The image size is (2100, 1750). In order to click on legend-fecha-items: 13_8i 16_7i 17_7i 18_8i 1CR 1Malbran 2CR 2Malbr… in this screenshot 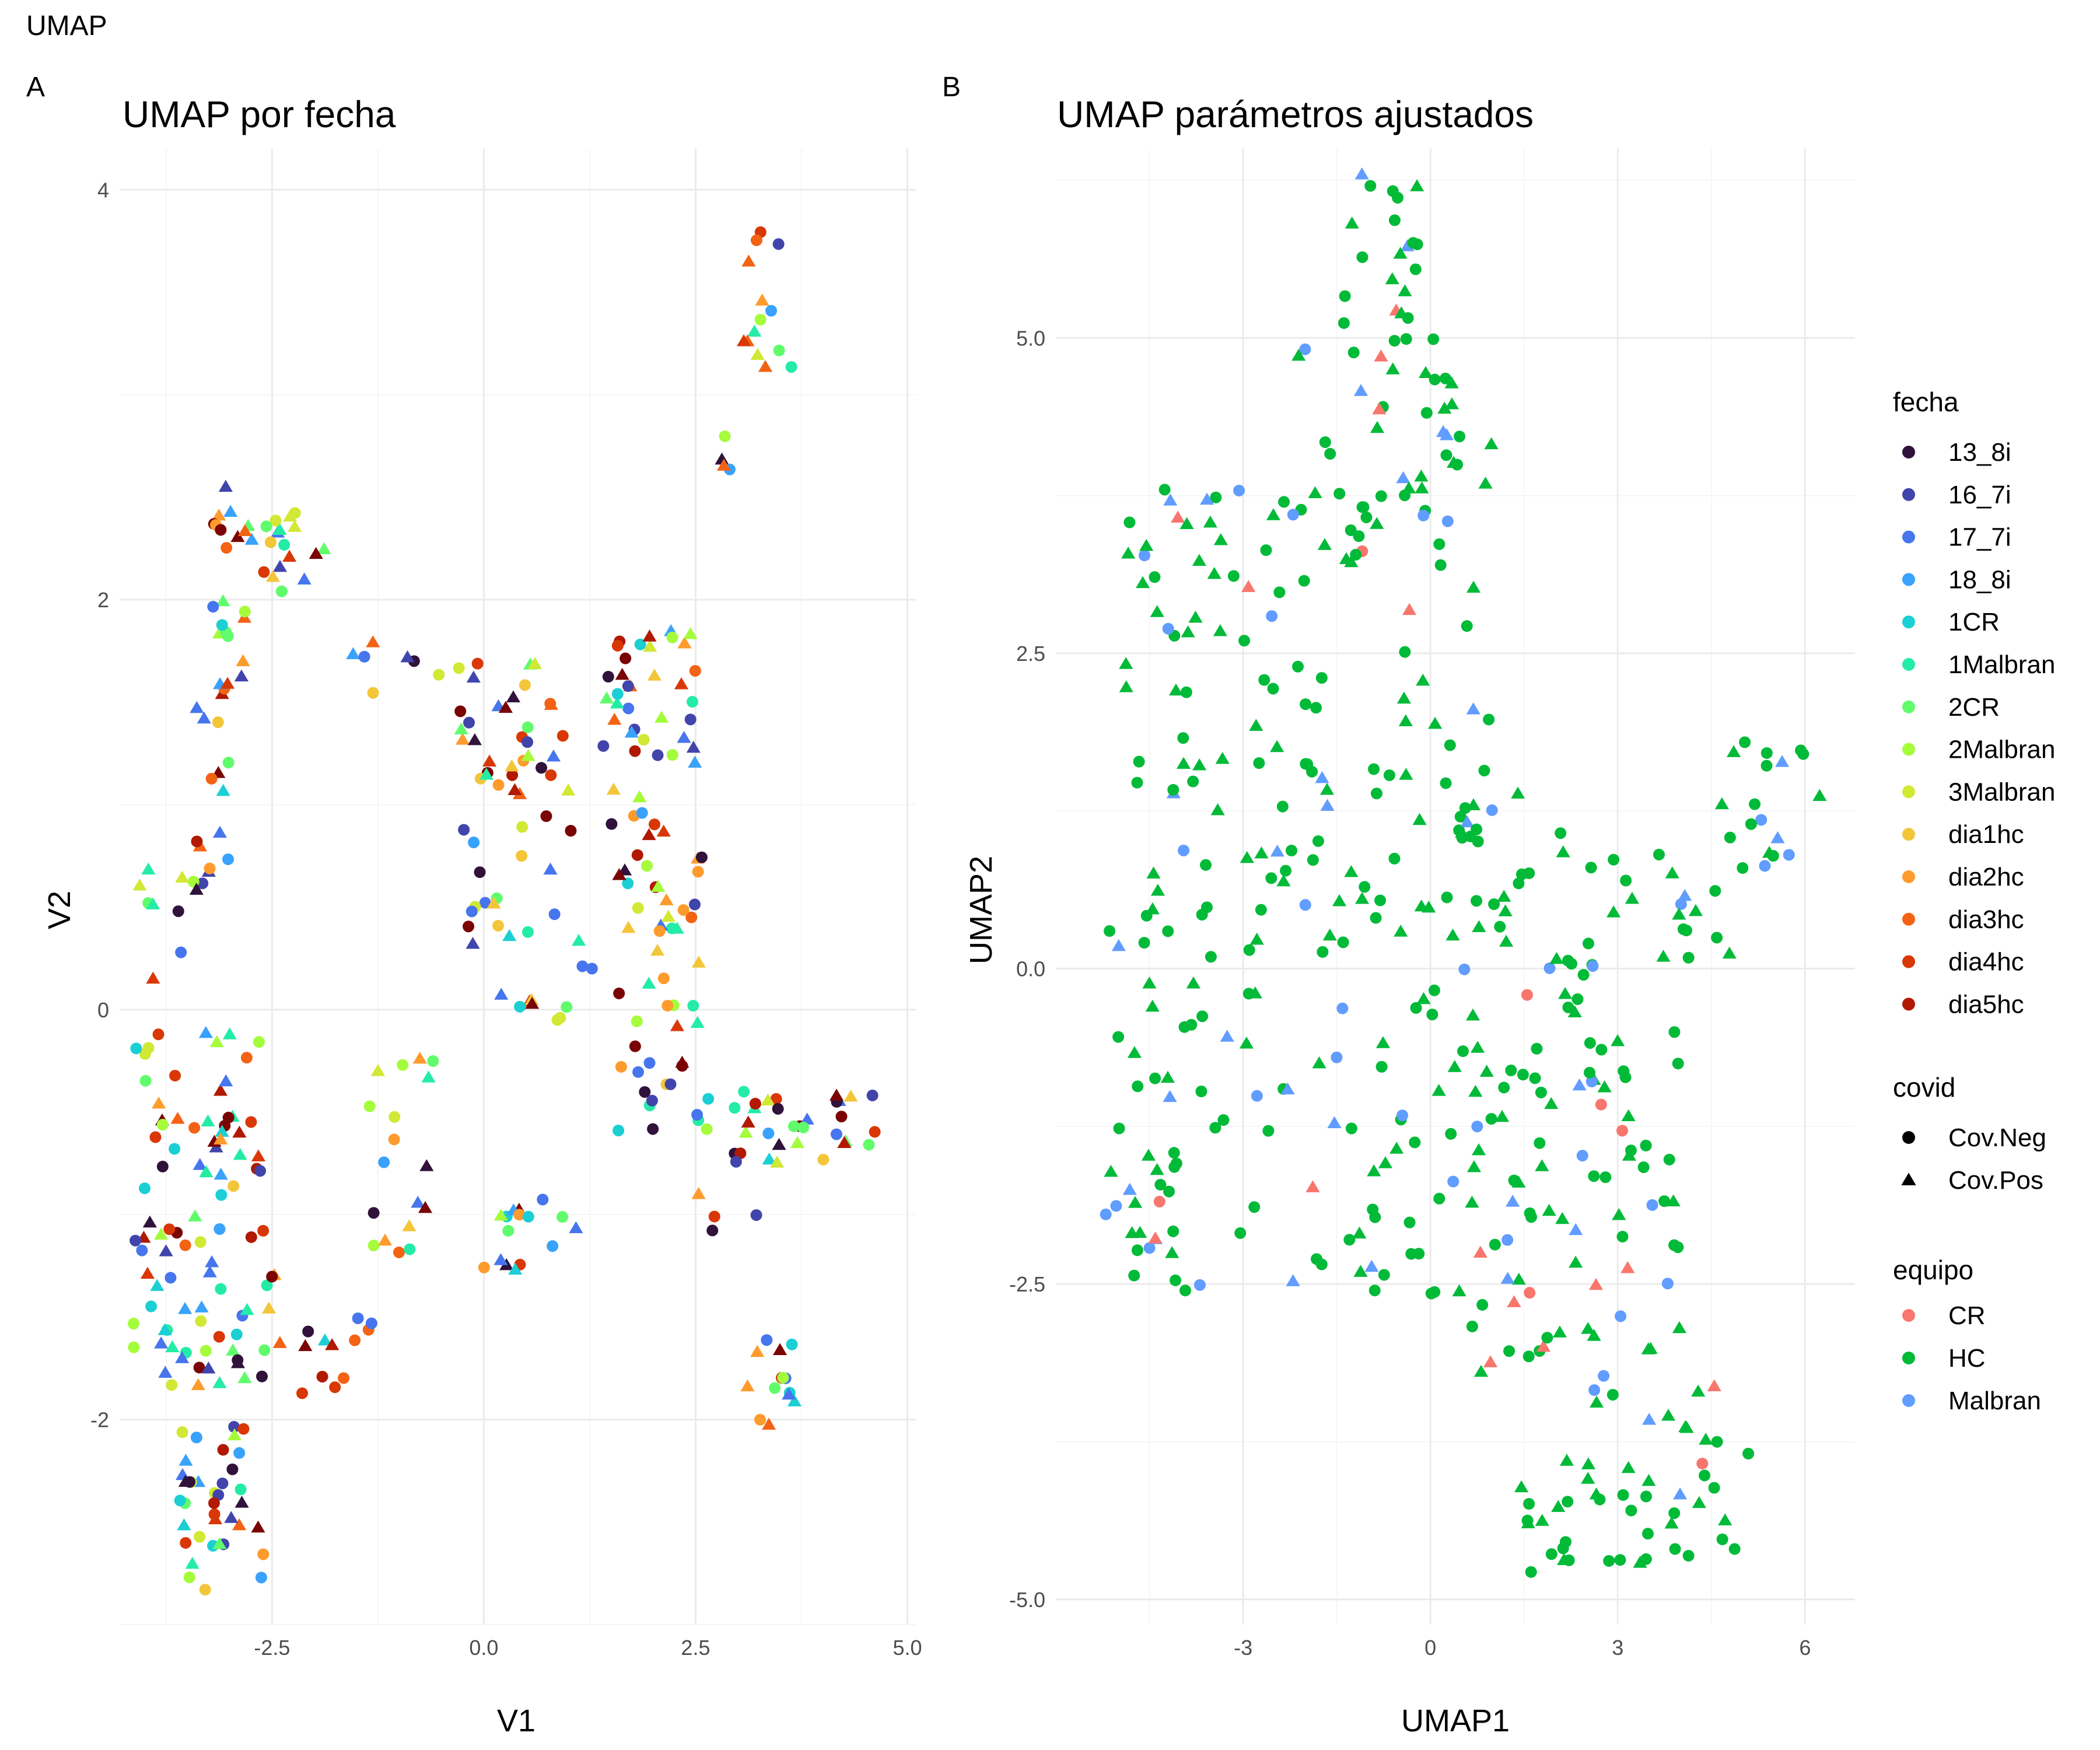, I will do `click(1978, 729)`.